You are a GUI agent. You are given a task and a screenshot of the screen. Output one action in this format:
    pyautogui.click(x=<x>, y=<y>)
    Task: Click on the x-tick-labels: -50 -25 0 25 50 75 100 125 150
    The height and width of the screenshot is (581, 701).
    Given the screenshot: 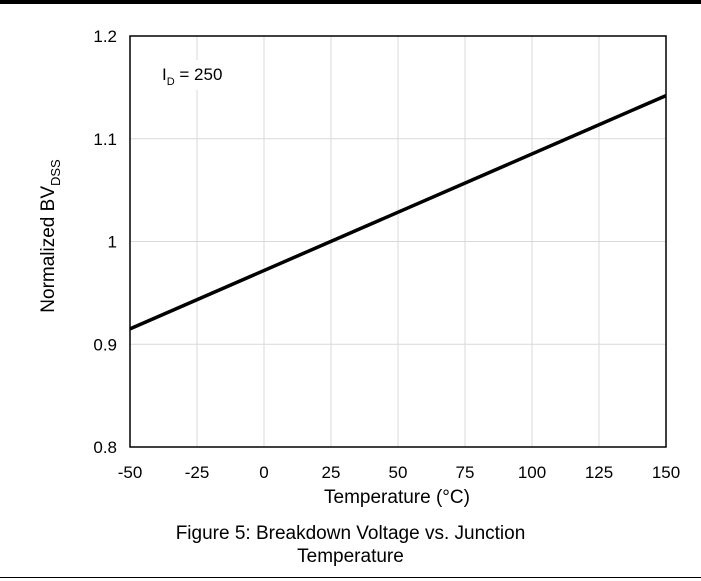 What is the action you would take?
    pyautogui.click(x=399, y=472)
    